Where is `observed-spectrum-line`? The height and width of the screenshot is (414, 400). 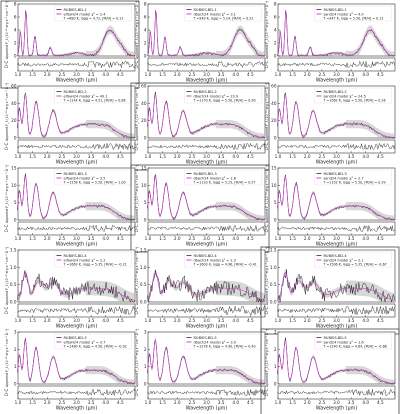 observed-spectrum-line is located at coordinates (76, 286).